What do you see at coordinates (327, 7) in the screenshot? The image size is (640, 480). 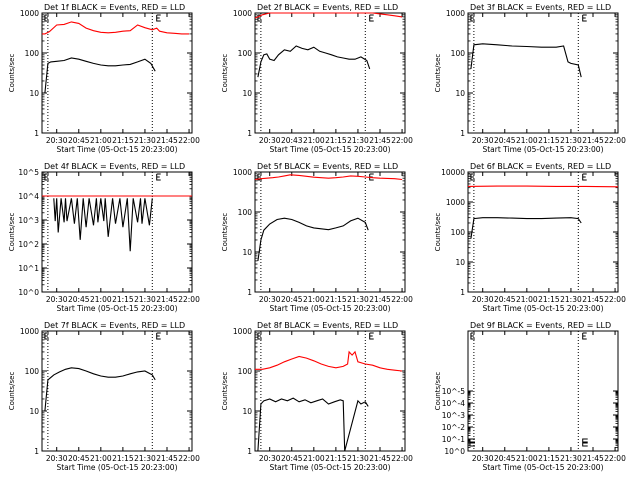 I see `chart-title: Det 2f BLACK = Events, RED = LLD` at bounding box center [327, 7].